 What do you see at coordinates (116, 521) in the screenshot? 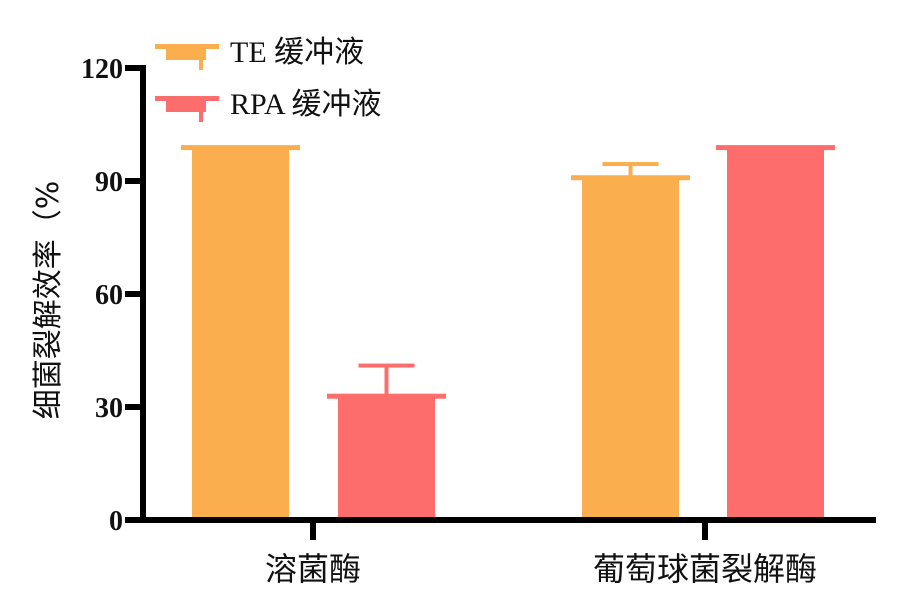
I see `y-tick-label: 0` at bounding box center [116, 521].